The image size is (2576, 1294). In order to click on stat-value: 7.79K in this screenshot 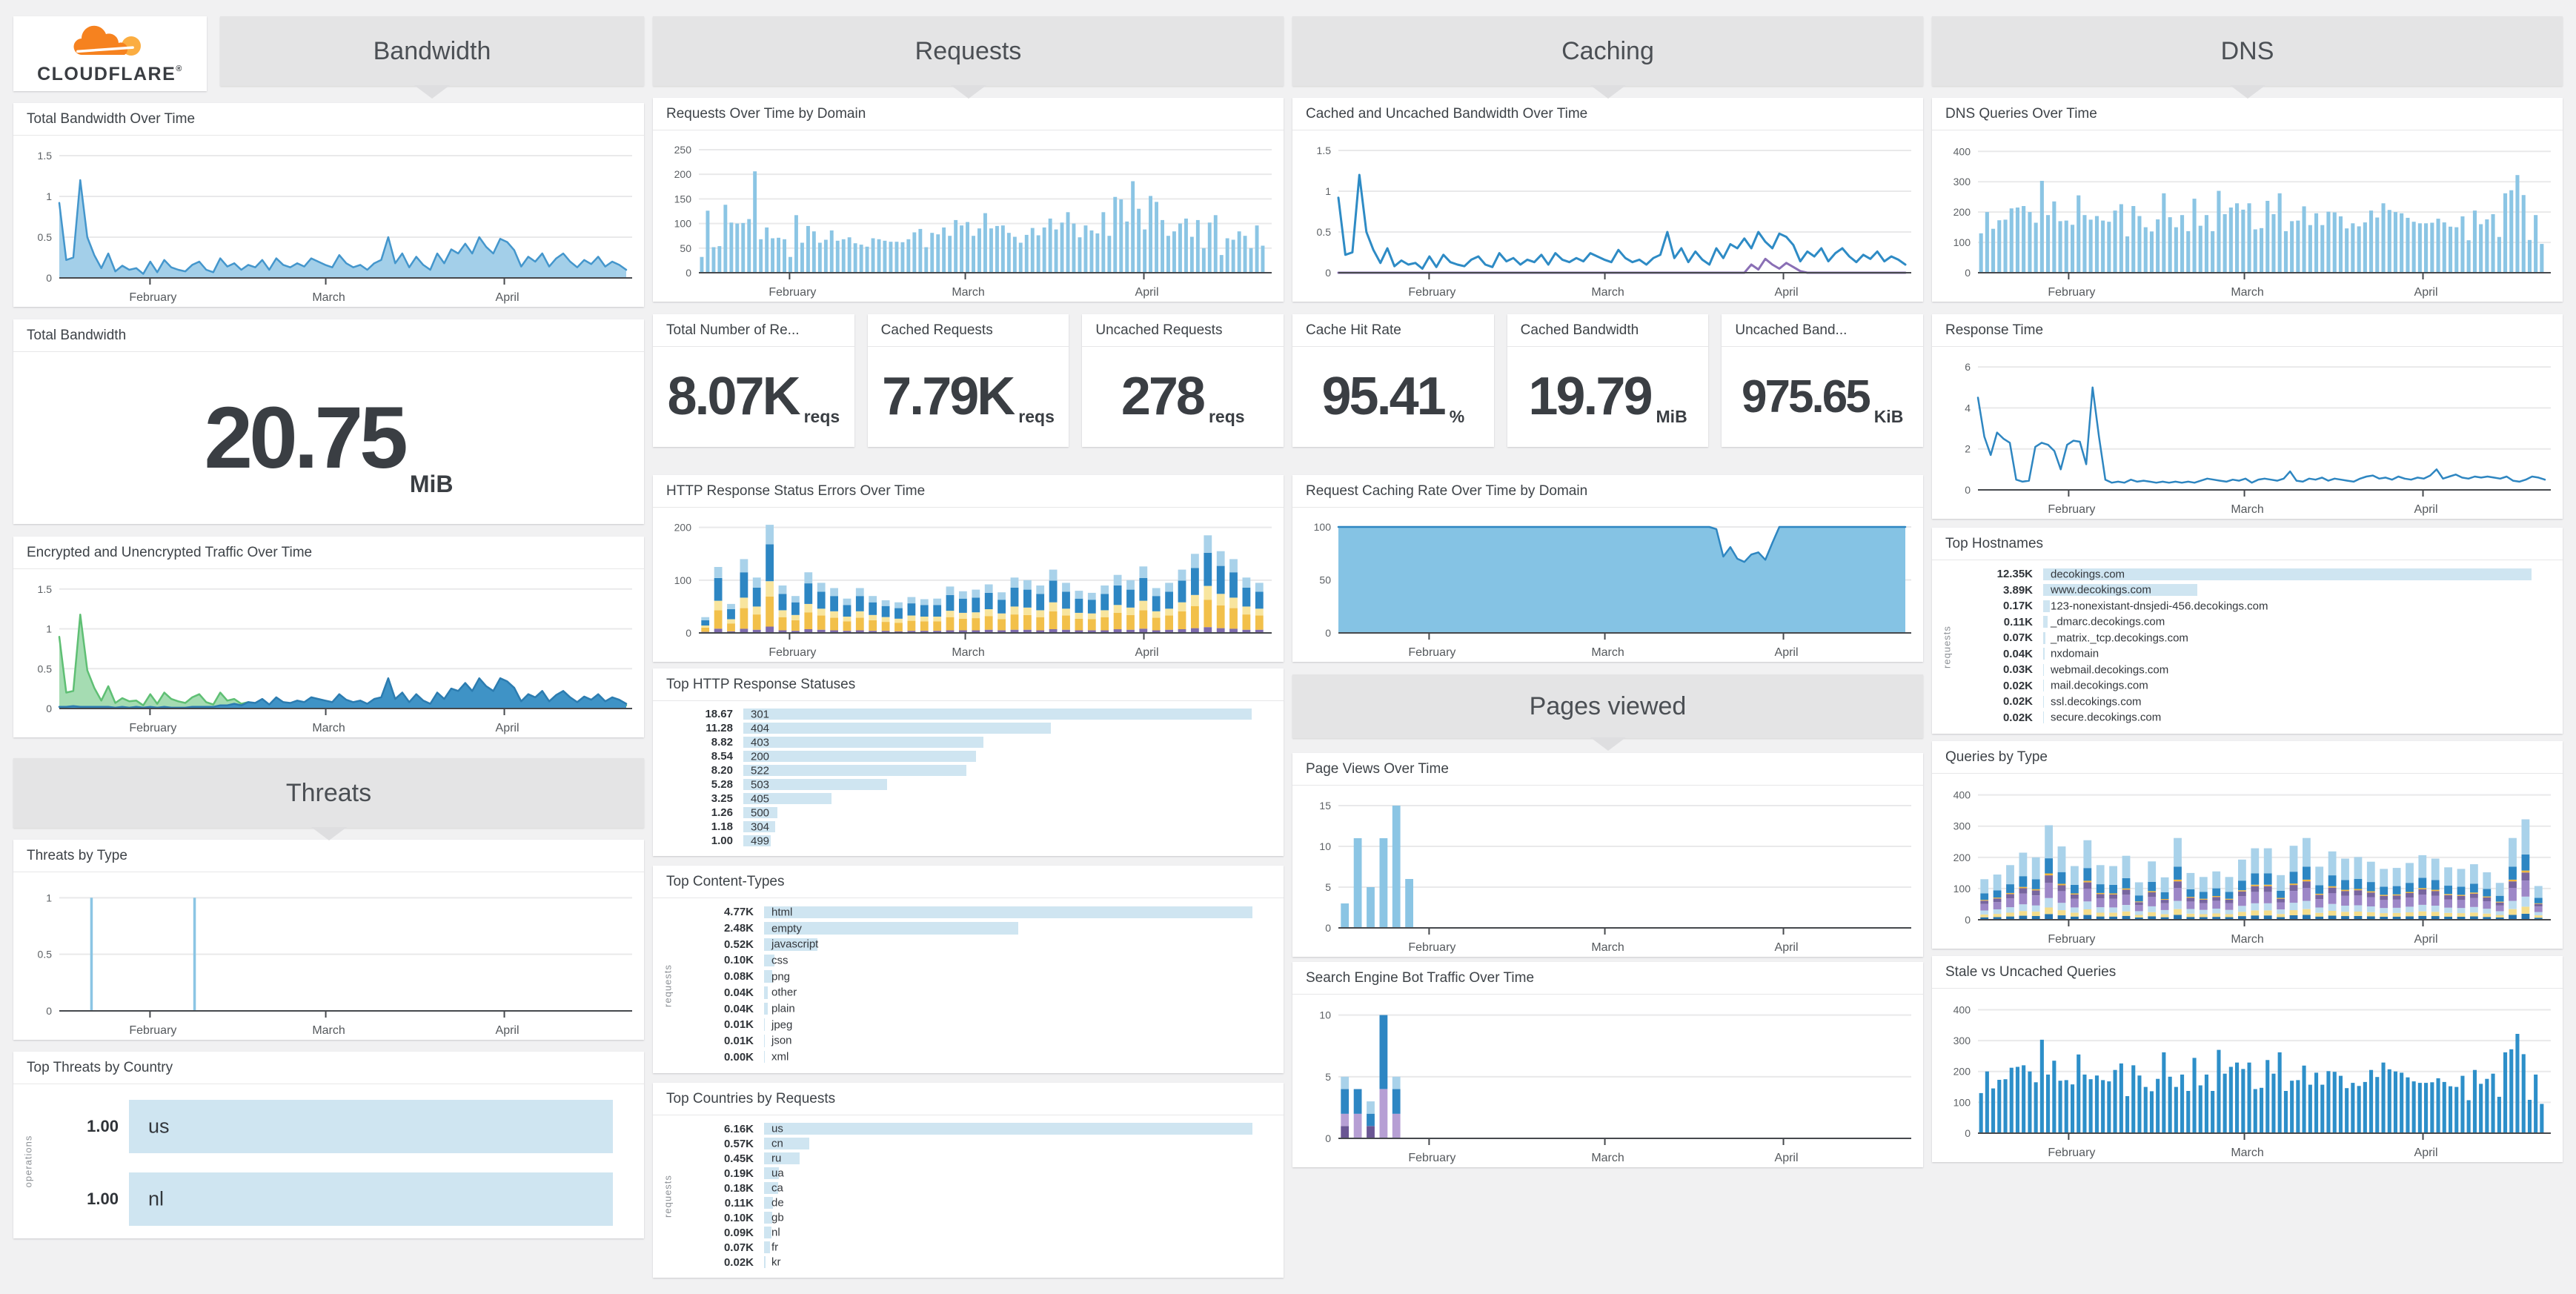, I will do `click(948, 396)`.